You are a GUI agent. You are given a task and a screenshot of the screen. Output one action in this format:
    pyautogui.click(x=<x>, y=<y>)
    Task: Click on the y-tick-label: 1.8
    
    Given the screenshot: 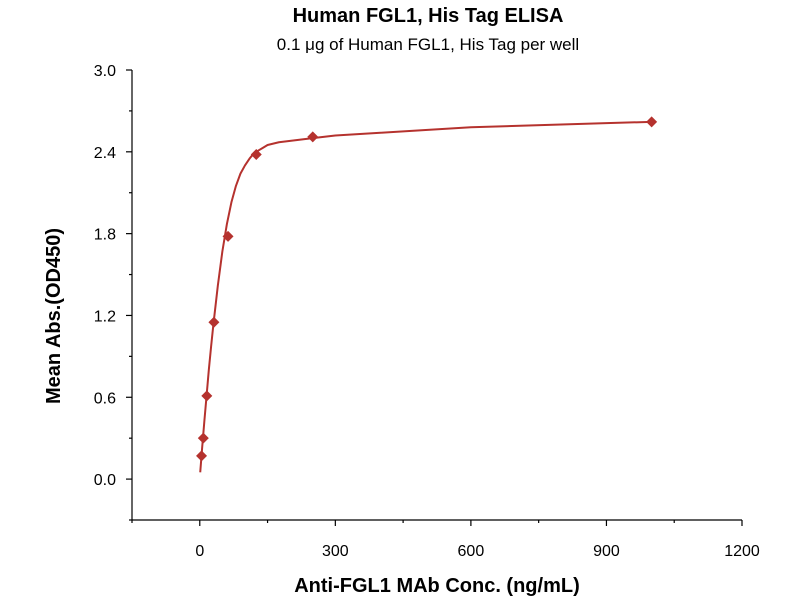 What is the action you would take?
    pyautogui.click(x=105, y=235)
    